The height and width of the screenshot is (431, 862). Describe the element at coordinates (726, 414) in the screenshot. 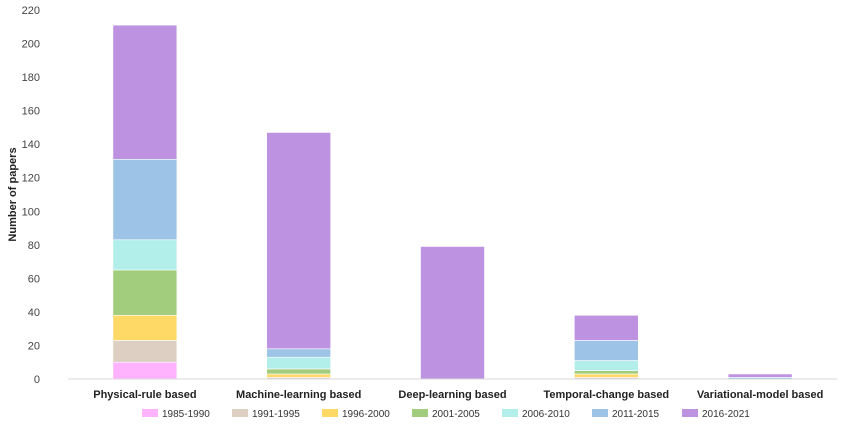

I see `legend-label: 2016-2021` at that location.